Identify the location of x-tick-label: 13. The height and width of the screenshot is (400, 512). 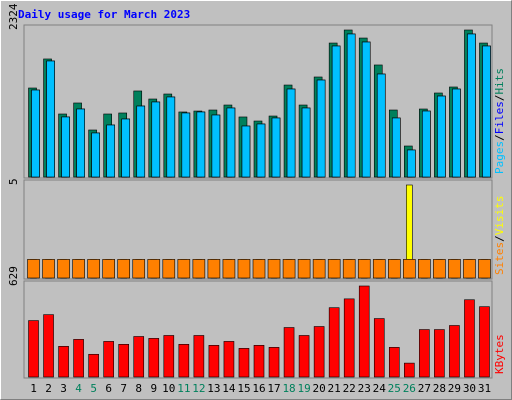
(213, 388).